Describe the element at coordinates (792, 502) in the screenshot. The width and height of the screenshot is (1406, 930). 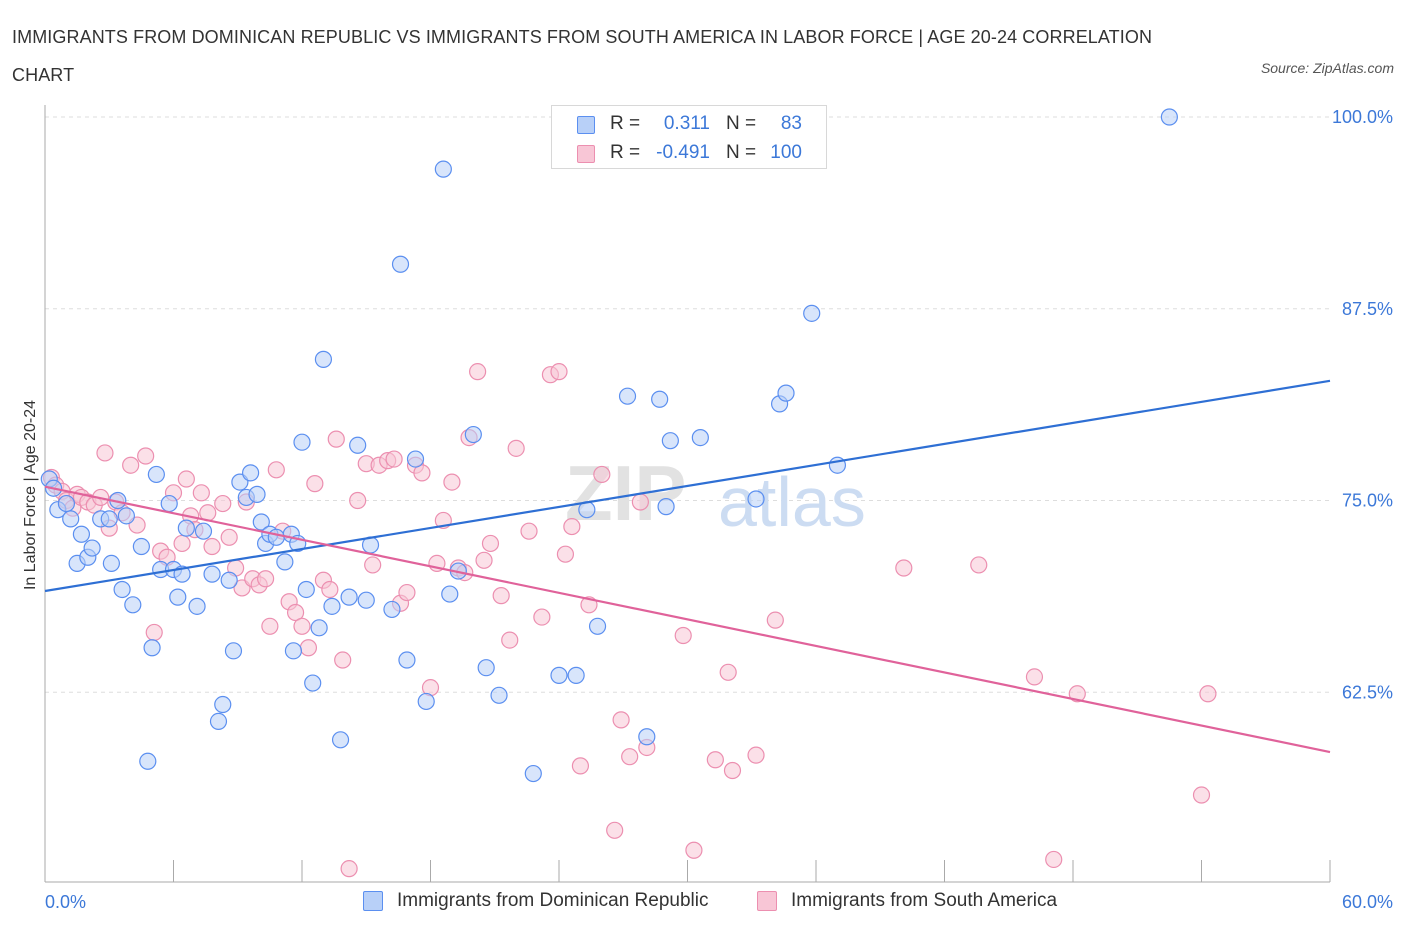
I see `watermark-atlas: atlas` at that location.